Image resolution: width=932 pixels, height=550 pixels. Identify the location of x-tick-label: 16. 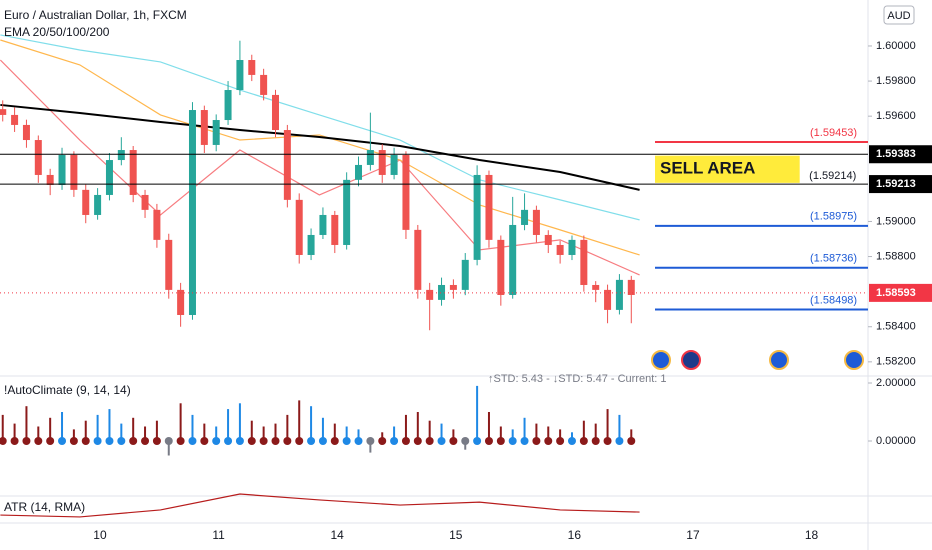
(575, 535).